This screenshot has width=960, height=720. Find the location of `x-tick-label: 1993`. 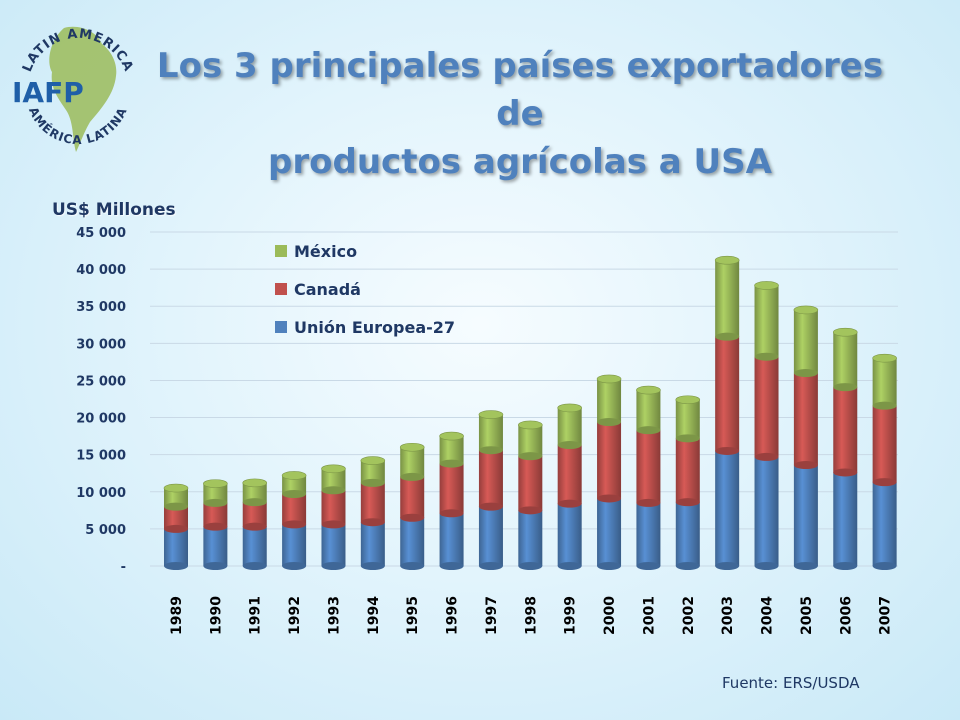

x-tick-label: 1993 is located at coordinates (334, 615).